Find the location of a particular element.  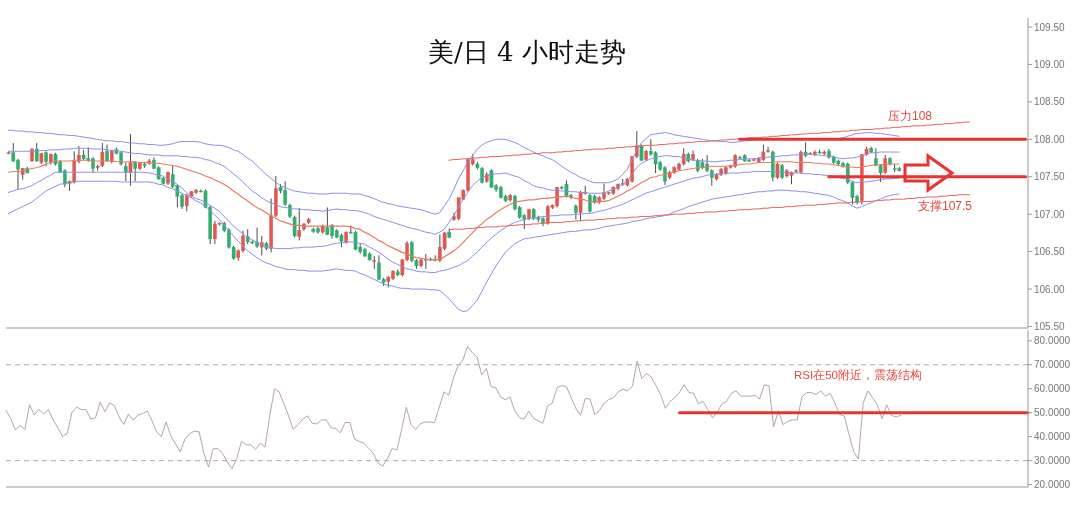

y-tick-label: 106.50 is located at coordinates (1050, 252).